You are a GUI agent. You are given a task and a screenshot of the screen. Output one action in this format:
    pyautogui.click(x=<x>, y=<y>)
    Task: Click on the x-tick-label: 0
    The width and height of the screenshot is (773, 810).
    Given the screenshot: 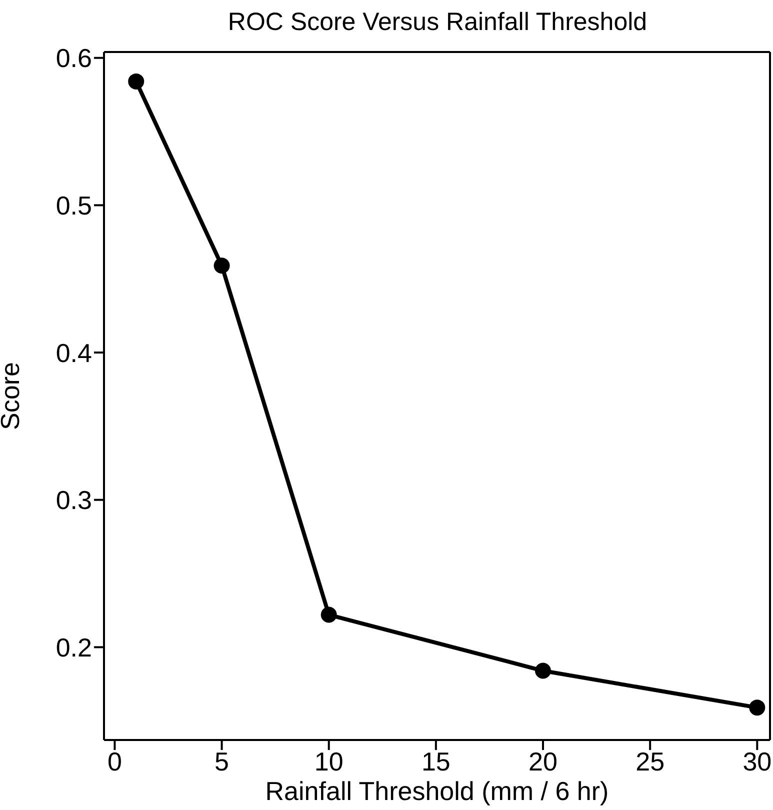 What is the action you would take?
    pyautogui.click(x=114, y=761)
    